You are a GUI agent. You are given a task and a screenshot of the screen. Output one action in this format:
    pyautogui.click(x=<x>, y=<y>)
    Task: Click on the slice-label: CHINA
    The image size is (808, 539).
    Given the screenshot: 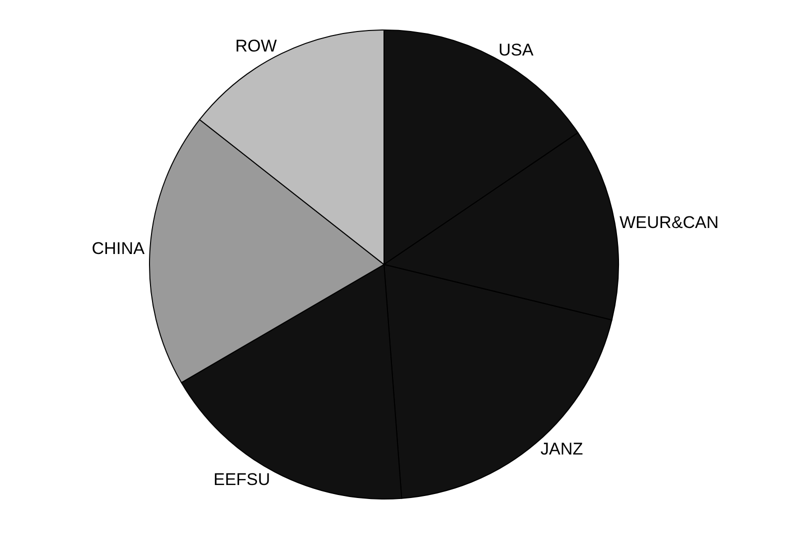 What is the action you would take?
    pyautogui.click(x=119, y=248)
    